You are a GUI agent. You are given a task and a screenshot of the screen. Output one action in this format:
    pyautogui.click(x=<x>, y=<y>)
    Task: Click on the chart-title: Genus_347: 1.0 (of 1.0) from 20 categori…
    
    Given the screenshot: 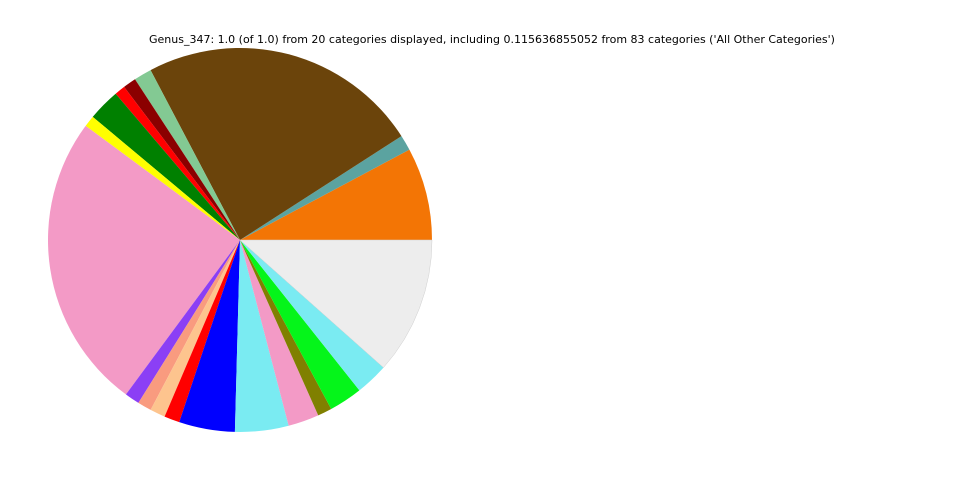 What is the action you would take?
    pyautogui.click(x=492, y=39)
    